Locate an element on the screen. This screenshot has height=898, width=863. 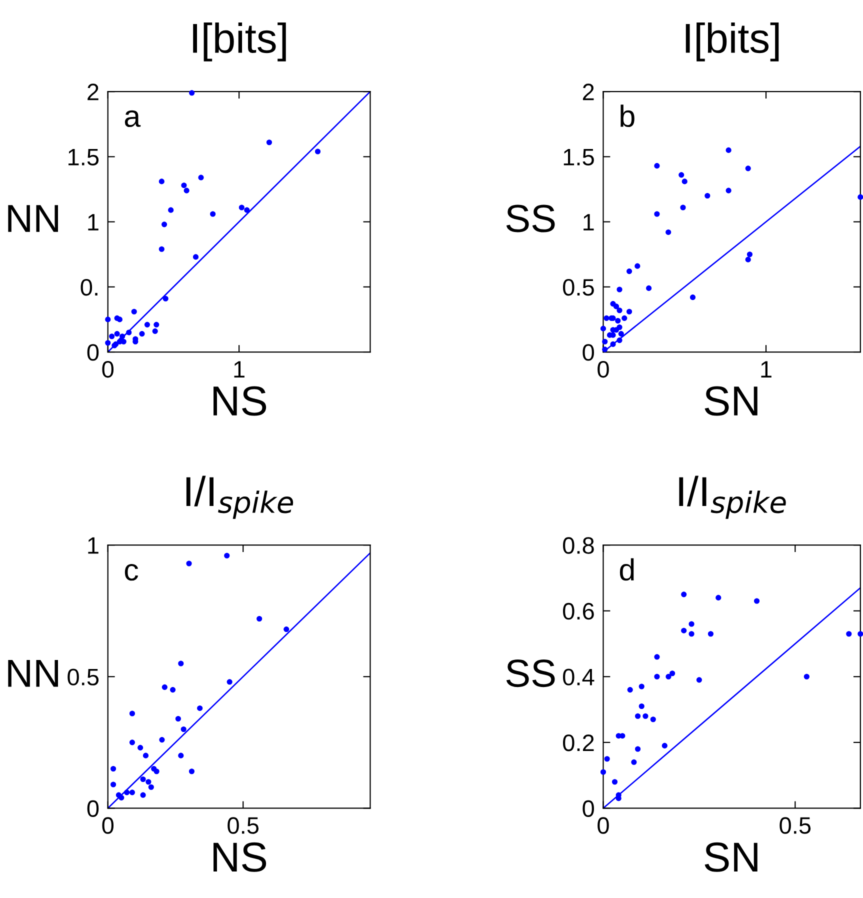
y-tick-label: 0. is located at coordinates (89, 287).